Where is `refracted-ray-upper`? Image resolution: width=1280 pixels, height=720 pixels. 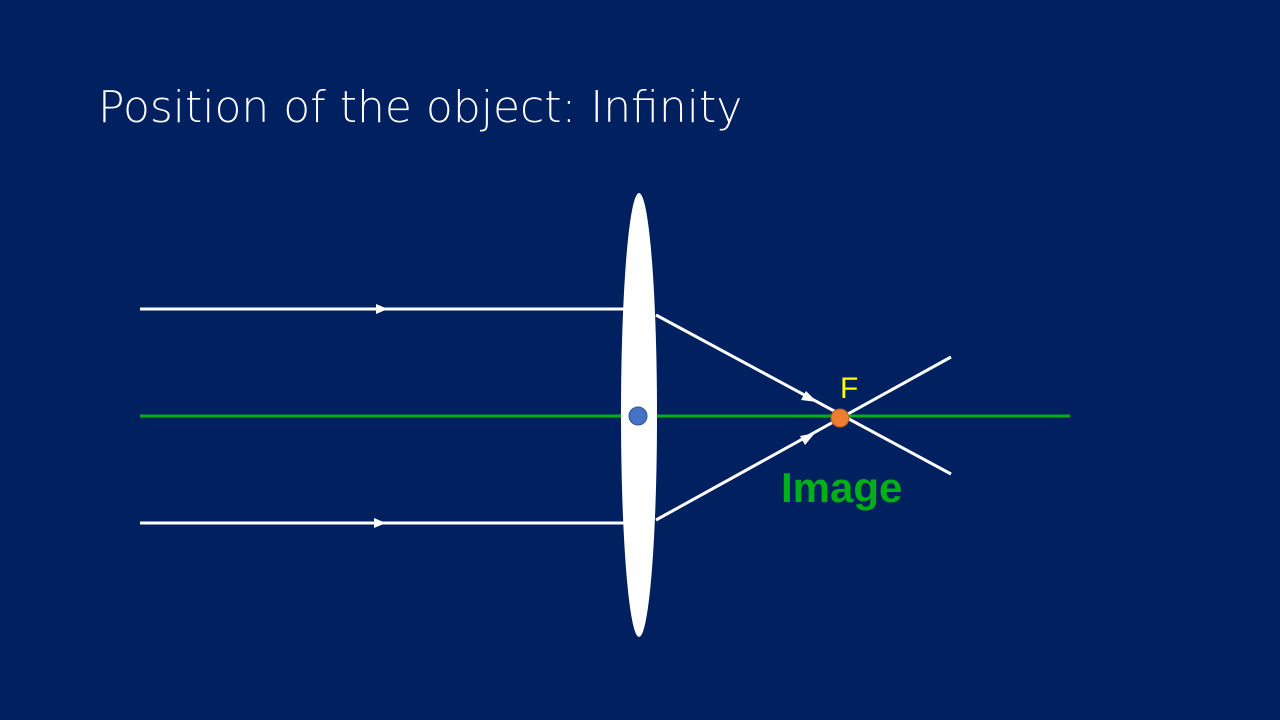 refracted-ray-upper is located at coordinates (803, 394).